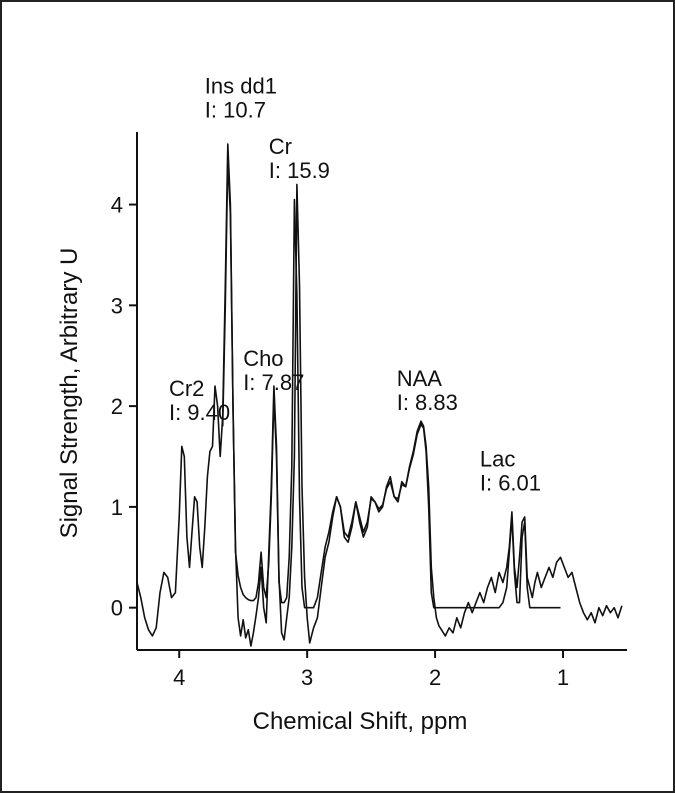 The image size is (675, 793). What do you see at coordinates (280, 146) in the screenshot?
I see `peak-name-cr: Cr` at bounding box center [280, 146].